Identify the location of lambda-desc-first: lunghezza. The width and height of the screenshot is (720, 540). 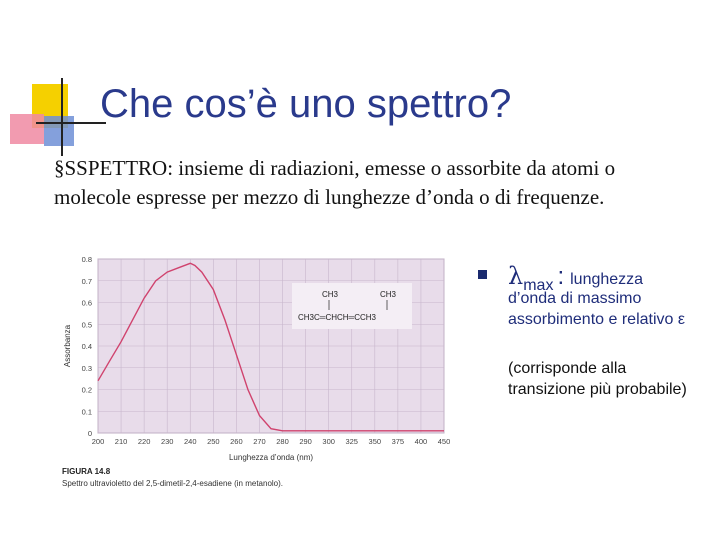
(607, 279).